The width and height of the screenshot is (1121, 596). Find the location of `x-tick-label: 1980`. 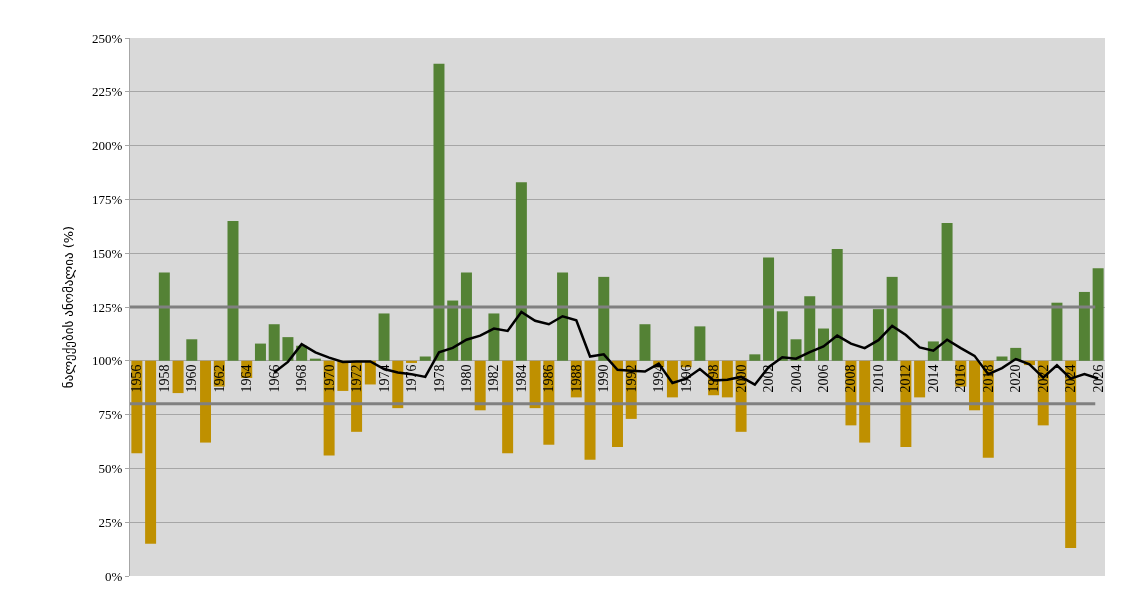

x-tick-label: 1980 is located at coordinates (466, 378).